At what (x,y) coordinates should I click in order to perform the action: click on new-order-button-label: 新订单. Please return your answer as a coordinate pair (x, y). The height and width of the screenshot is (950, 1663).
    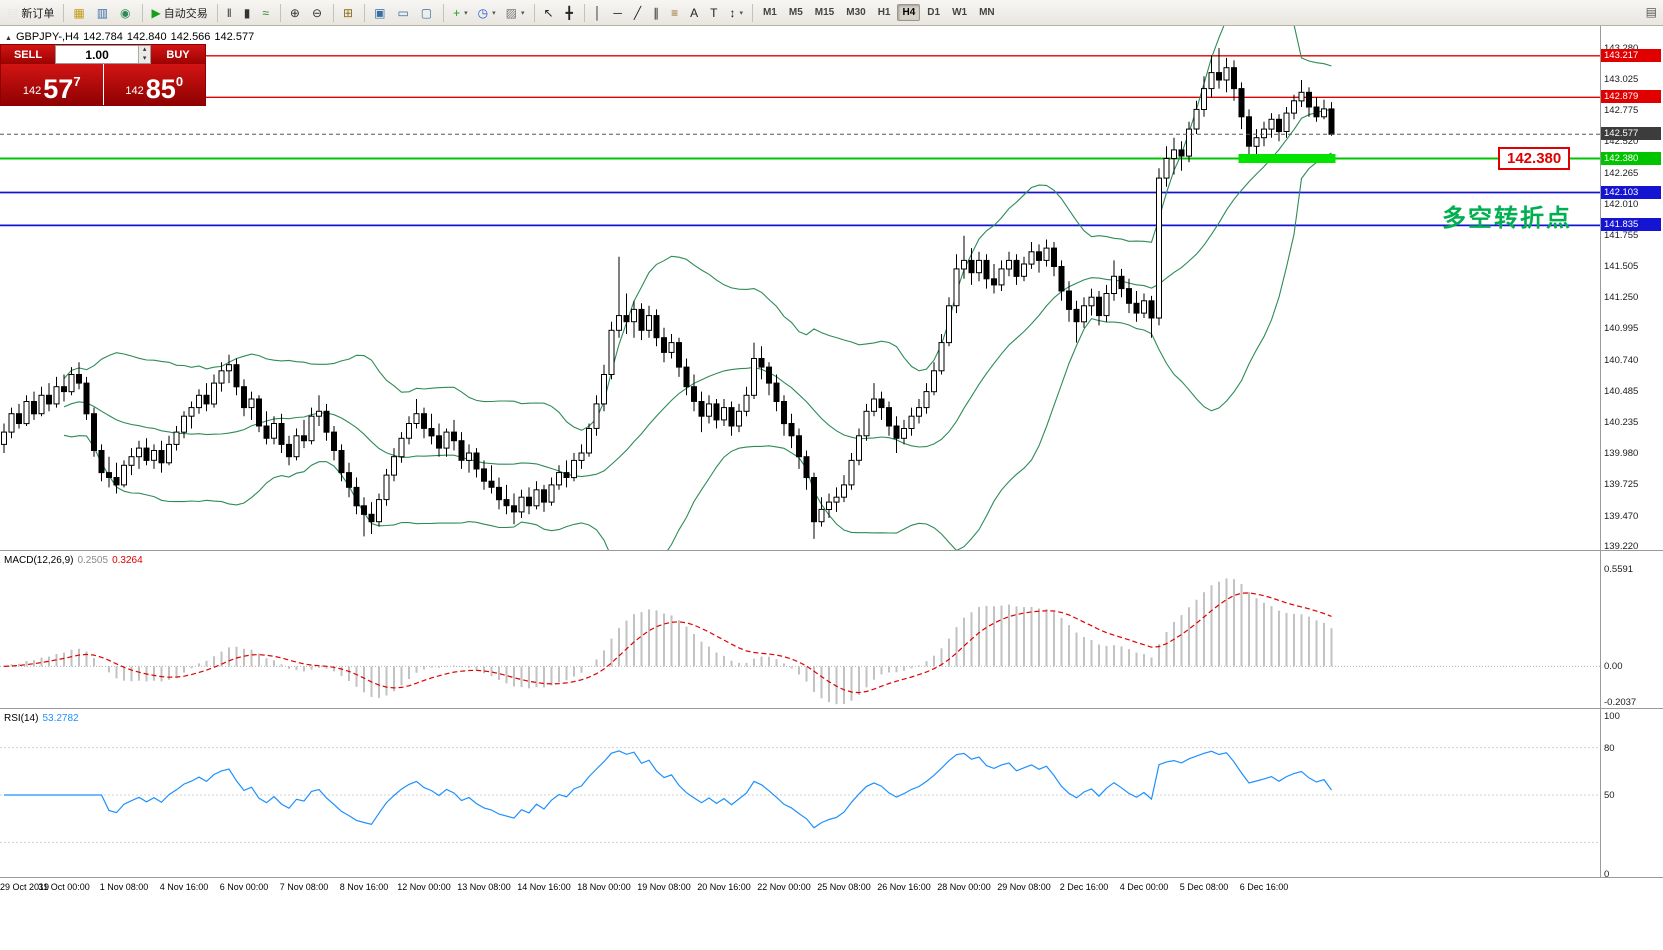
    Looking at the image, I should click on (38, 13).